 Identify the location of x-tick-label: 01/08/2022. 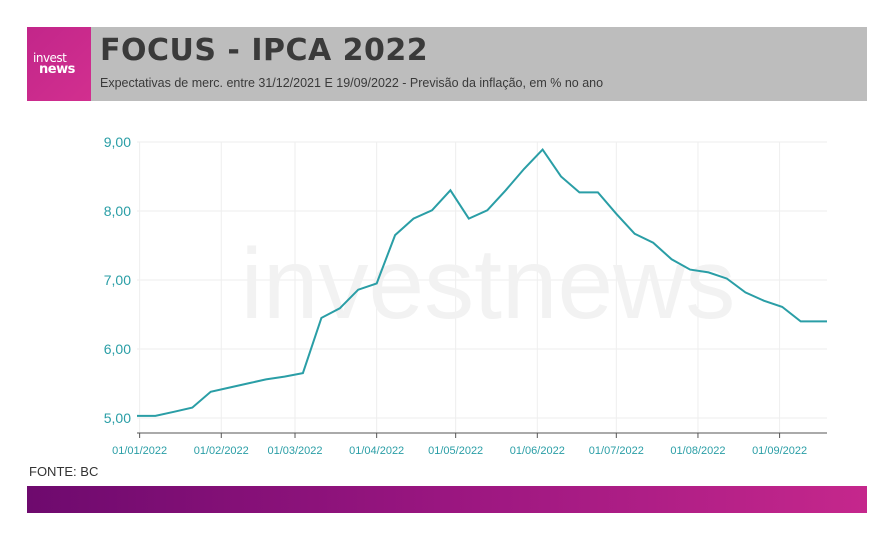
(697, 451).